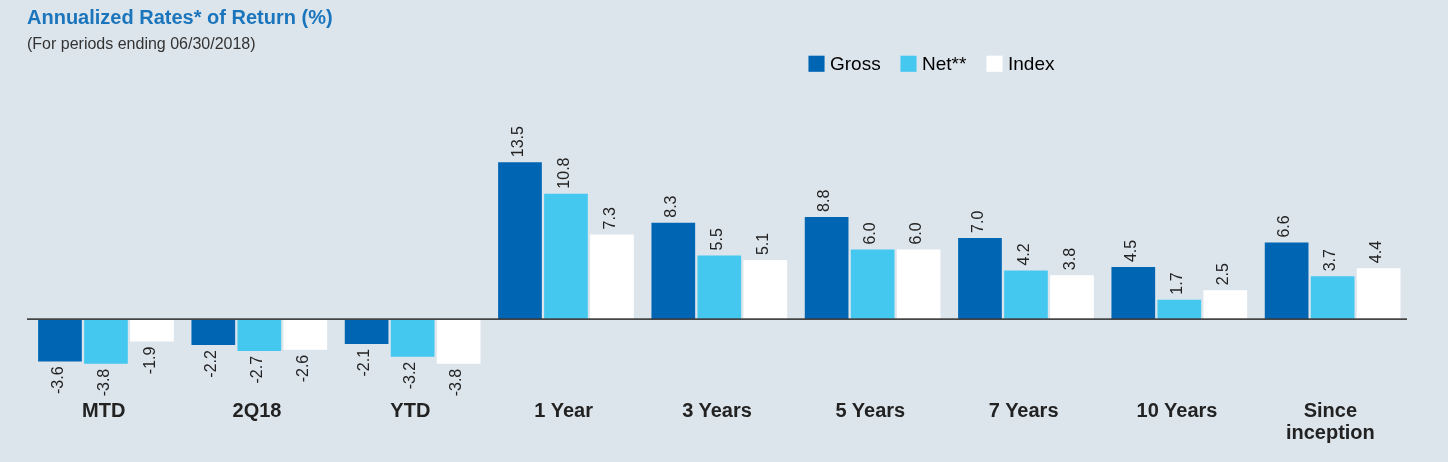 The height and width of the screenshot is (462, 1448). What do you see at coordinates (1023, 254) in the screenshot?
I see `data-label: 4.2` at bounding box center [1023, 254].